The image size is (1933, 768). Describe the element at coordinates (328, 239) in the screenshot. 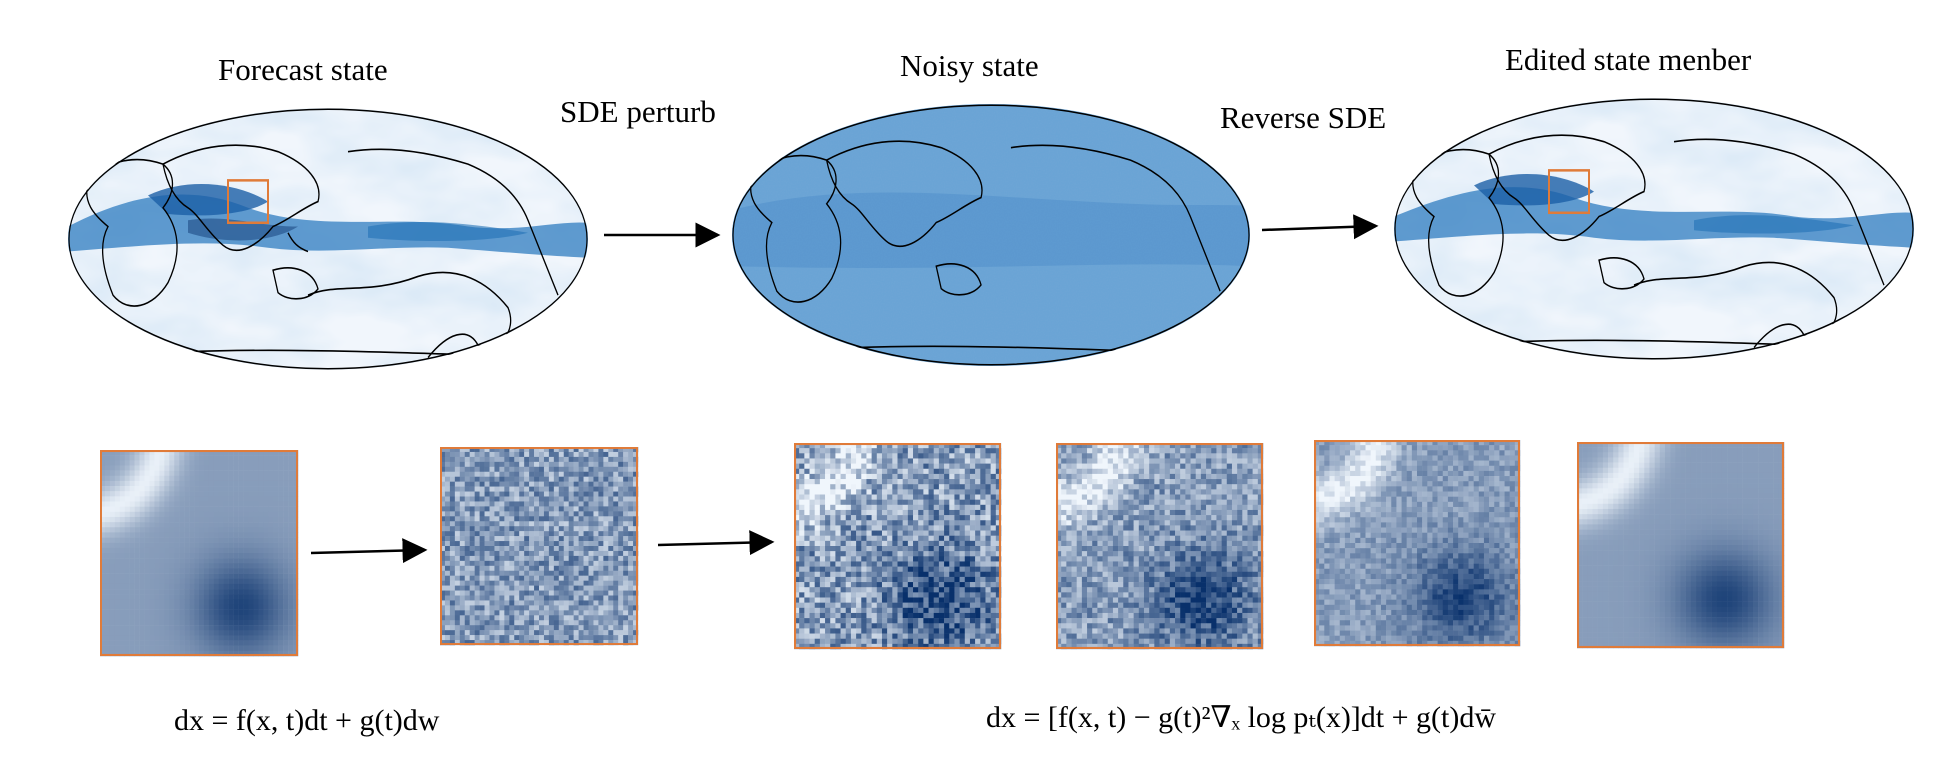

I see `forecast-map` at that location.